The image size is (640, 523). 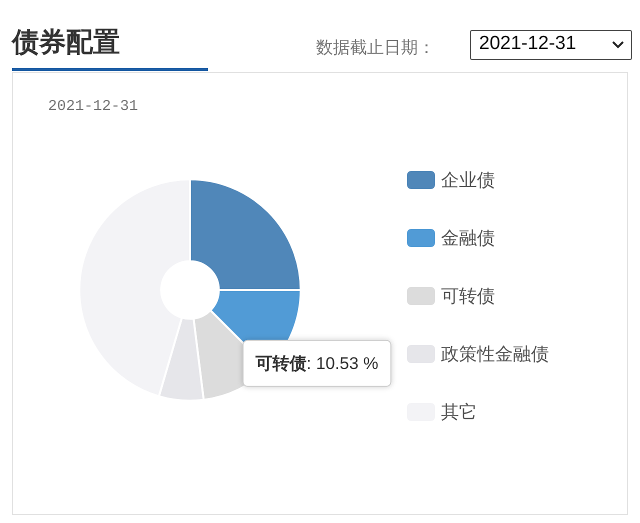 What do you see at coordinates (527, 43) in the screenshot?
I see `text: 2021-12-31` at bounding box center [527, 43].